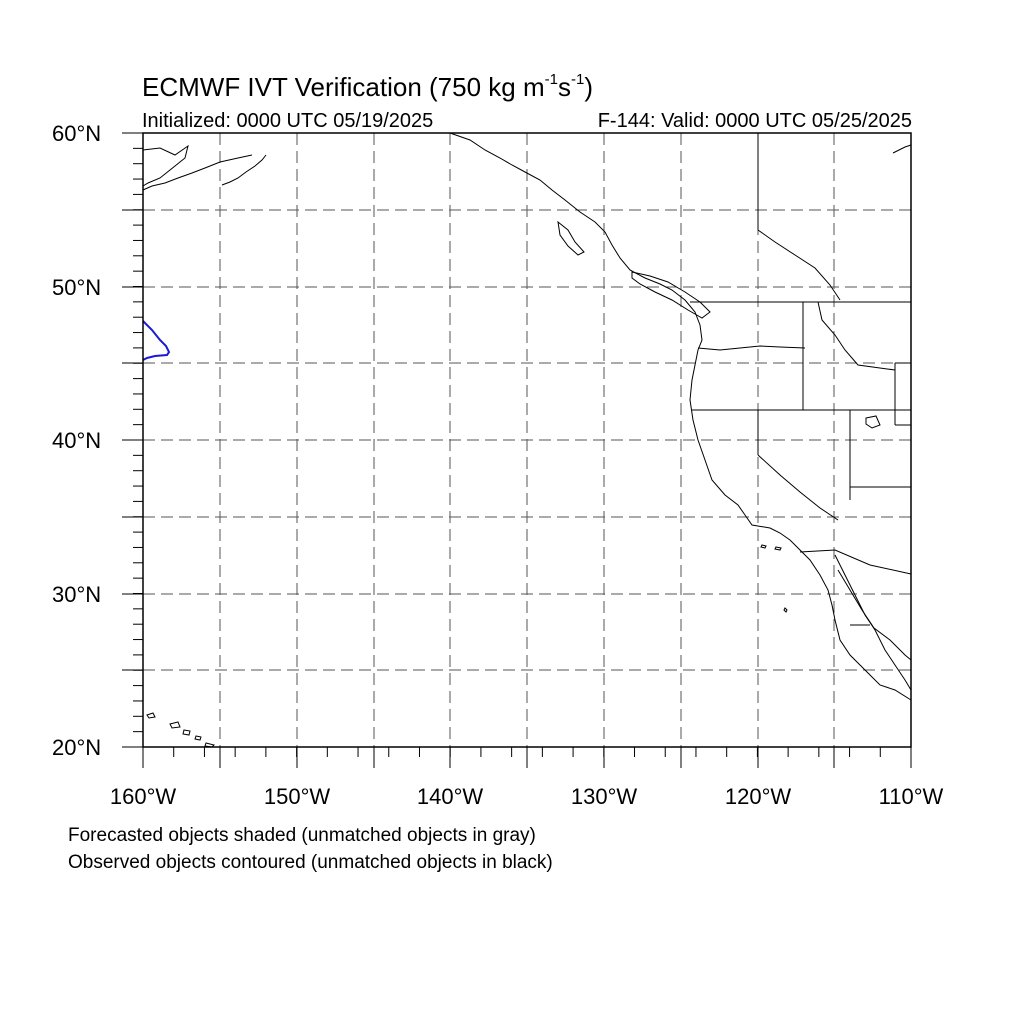 This screenshot has width=1024, height=1024. Describe the element at coordinates (77, 440) in the screenshot. I see `lat-label-40n: 40°N` at that location.